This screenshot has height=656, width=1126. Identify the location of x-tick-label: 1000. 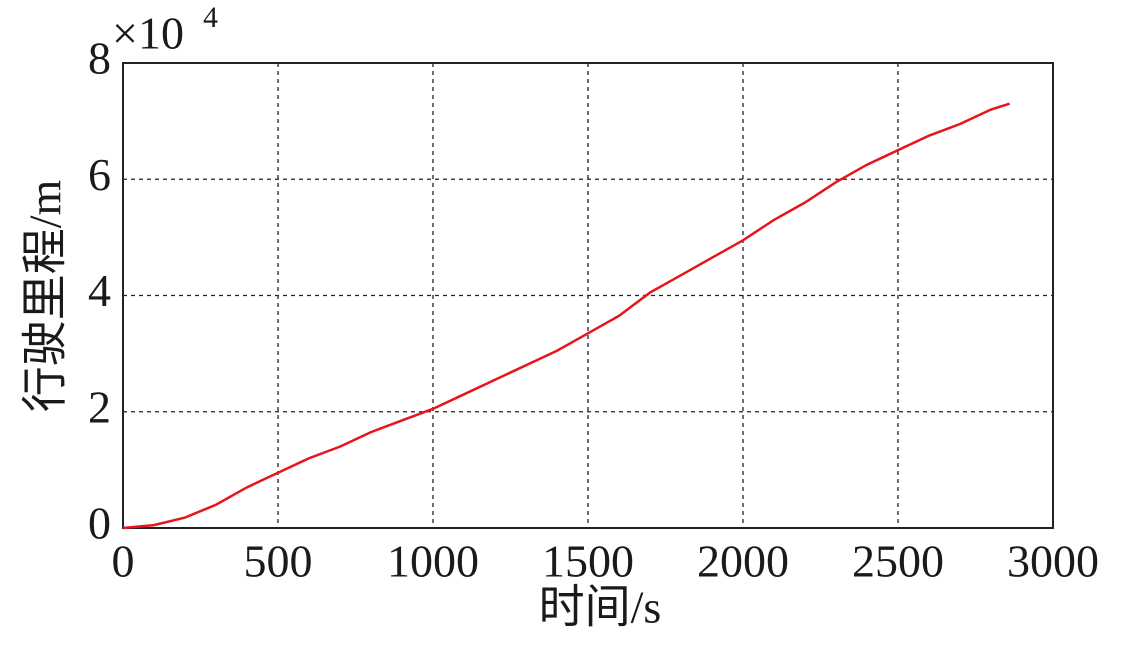
(433, 561).